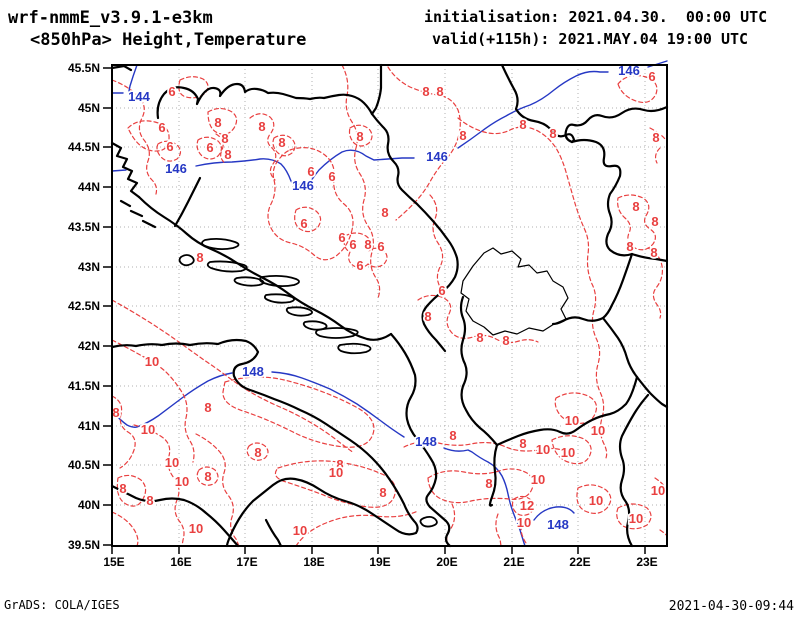  Describe the element at coordinates (265, 268) in the screenshot. I see `coastline-dalmatia` at that location.